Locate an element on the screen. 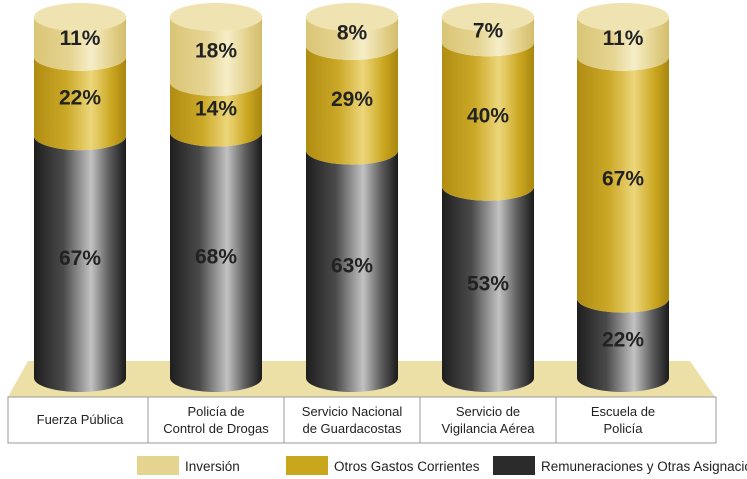 Image resolution: width=747 pixels, height=479 pixels. data-label-otros-gastos: 14% is located at coordinates (216, 108).